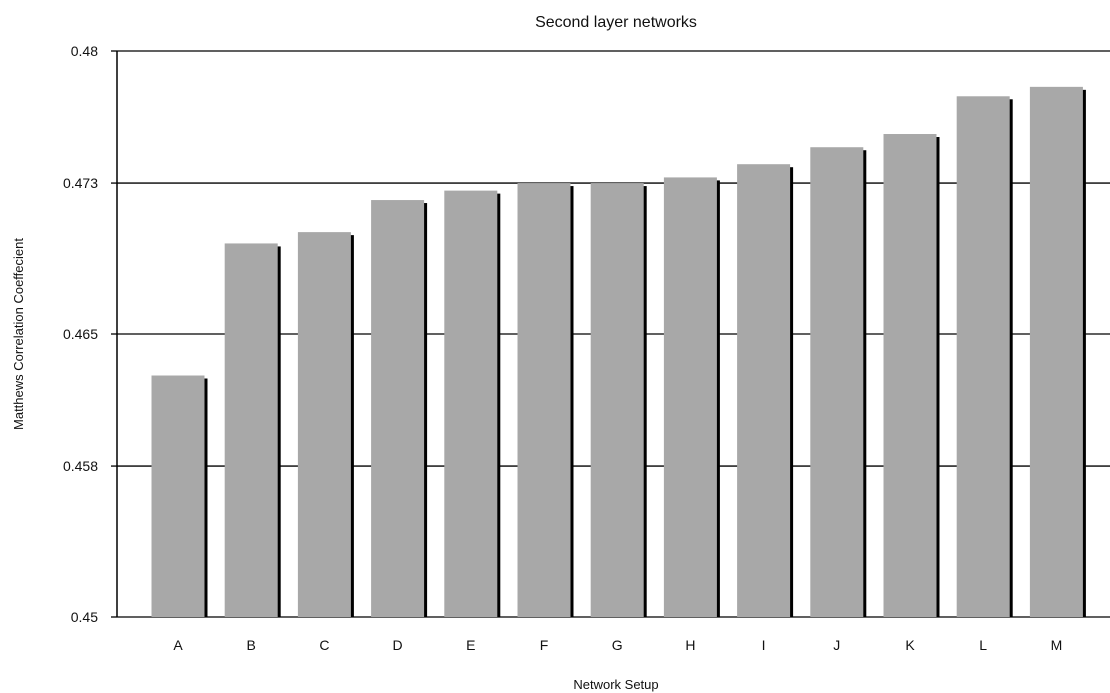 The width and height of the screenshot is (1110, 693). Describe the element at coordinates (84, 617) in the screenshot. I see `y-tick-label: 0.45` at that location.